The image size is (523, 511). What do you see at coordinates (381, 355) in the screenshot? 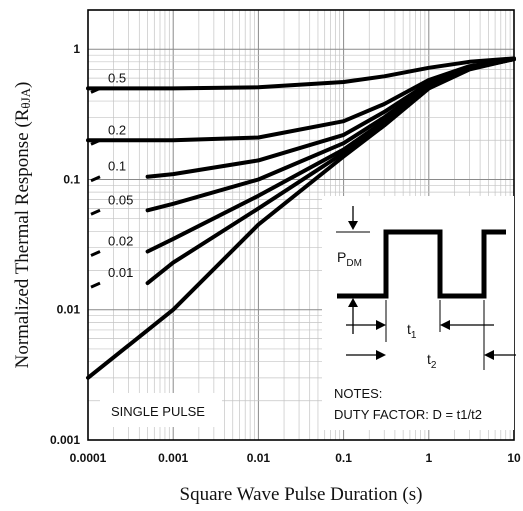
I see `t2-arrow-left-head` at bounding box center [381, 355].